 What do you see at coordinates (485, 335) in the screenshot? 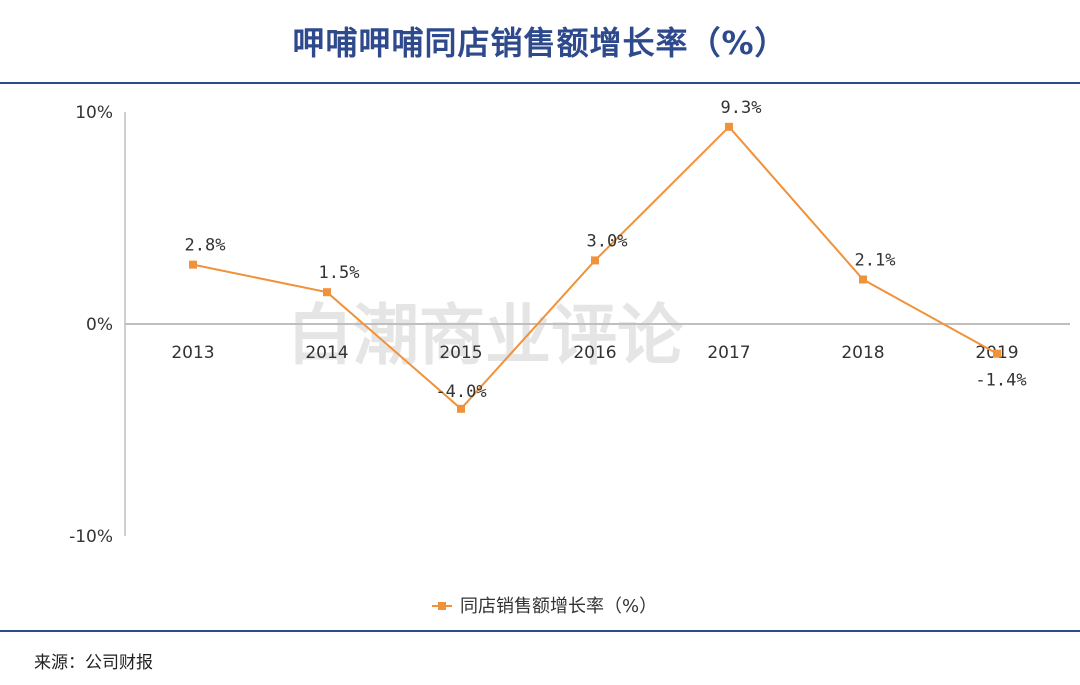
I see `watermark-text: 白潮商业评论` at bounding box center [485, 335].